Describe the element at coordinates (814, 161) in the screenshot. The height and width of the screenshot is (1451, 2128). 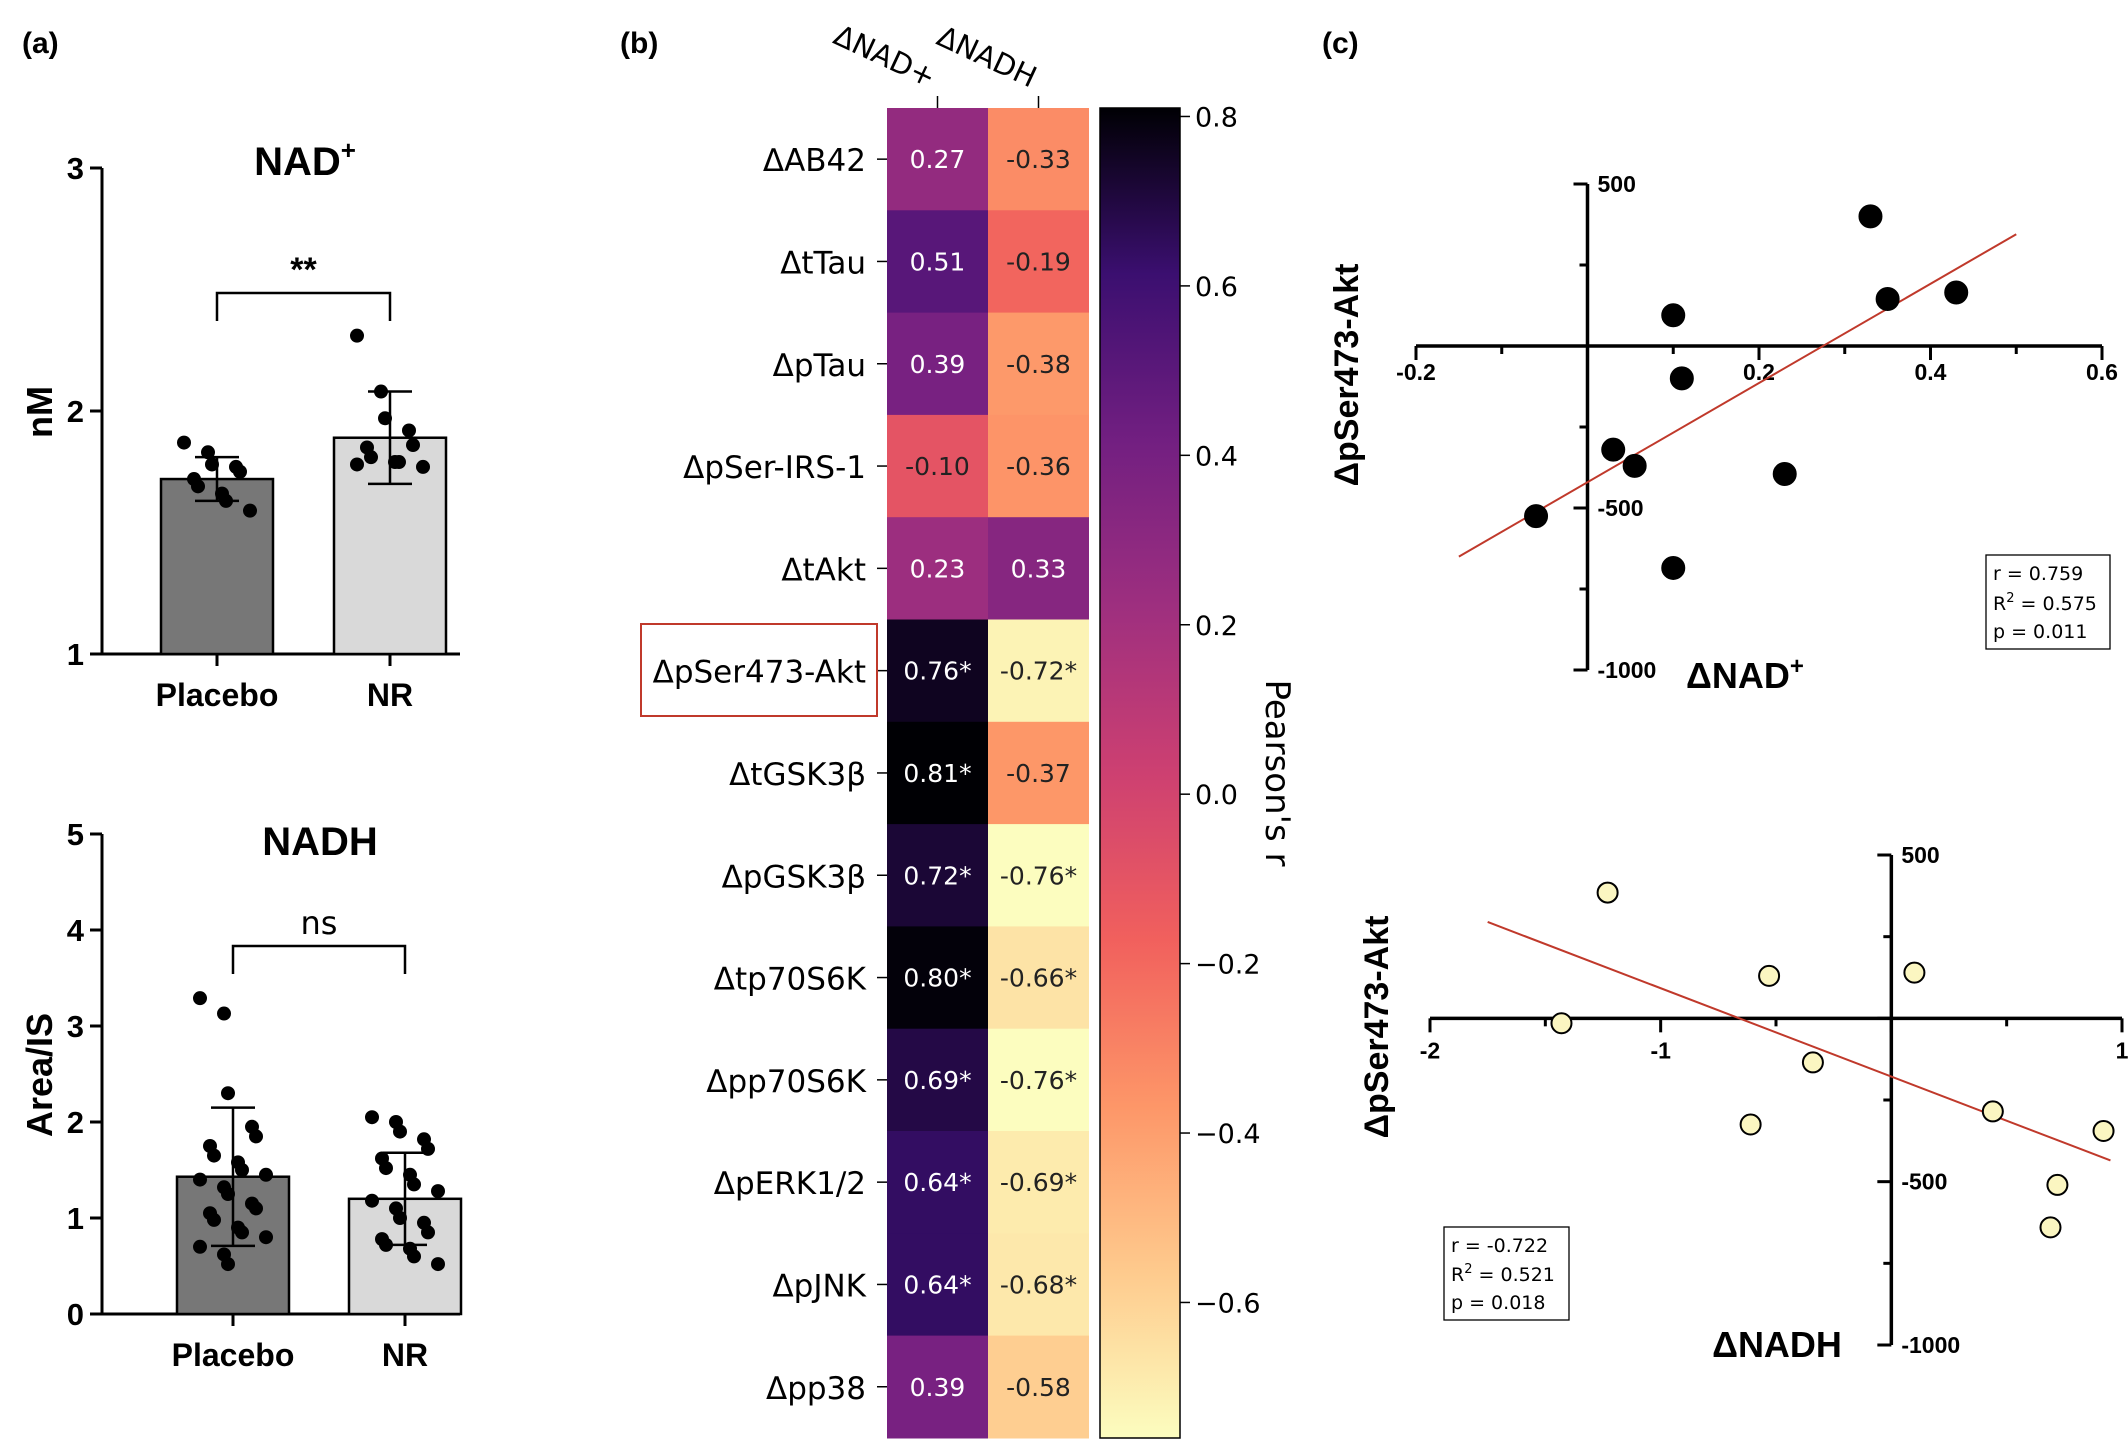
I see `heatmap-row-label: ΔAB42` at that location.